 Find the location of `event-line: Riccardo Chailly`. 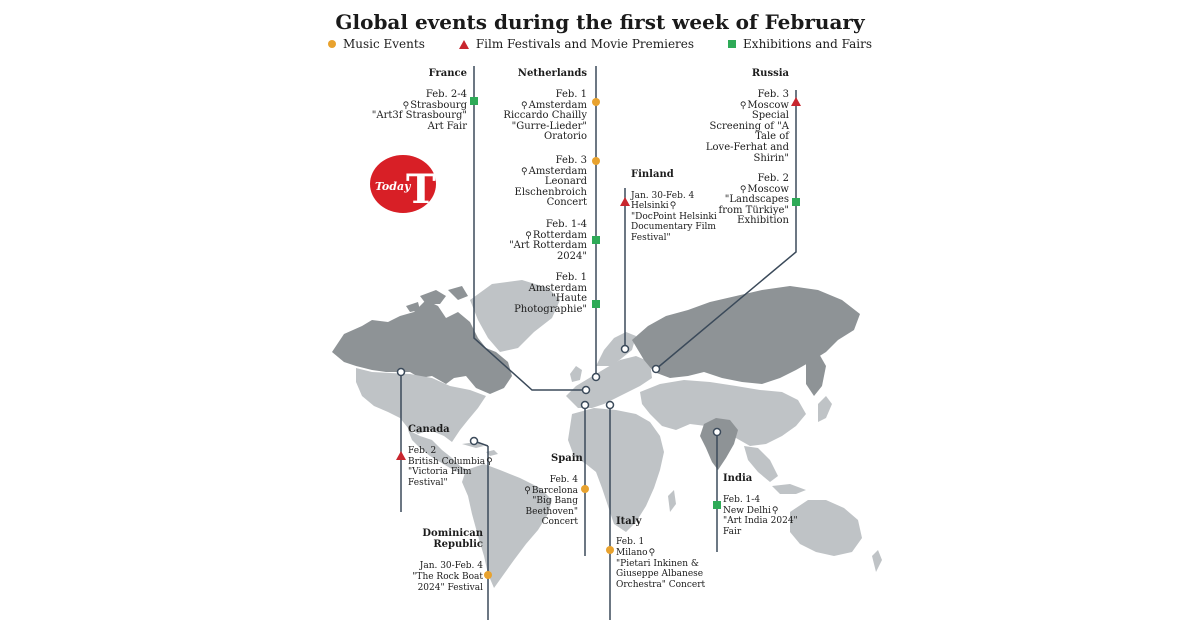

event-line: Riccardo Chailly is located at coordinates (545, 116).